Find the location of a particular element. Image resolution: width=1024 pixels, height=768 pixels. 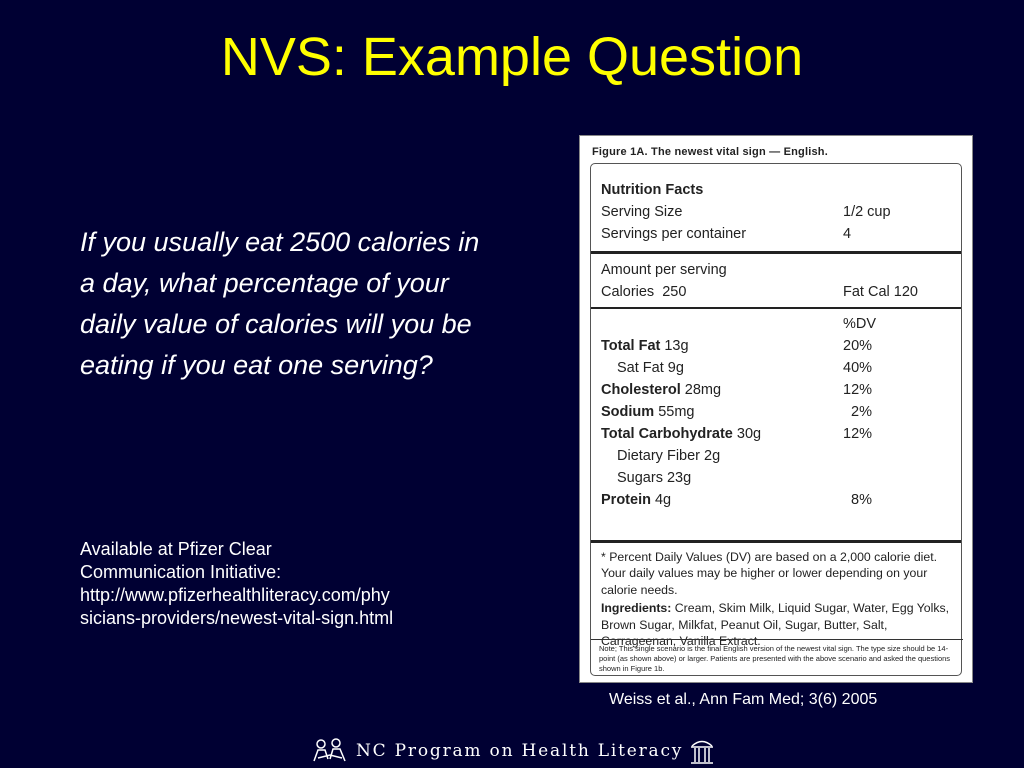

nutrient-amount: 30g is located at coordinates (747, 433).